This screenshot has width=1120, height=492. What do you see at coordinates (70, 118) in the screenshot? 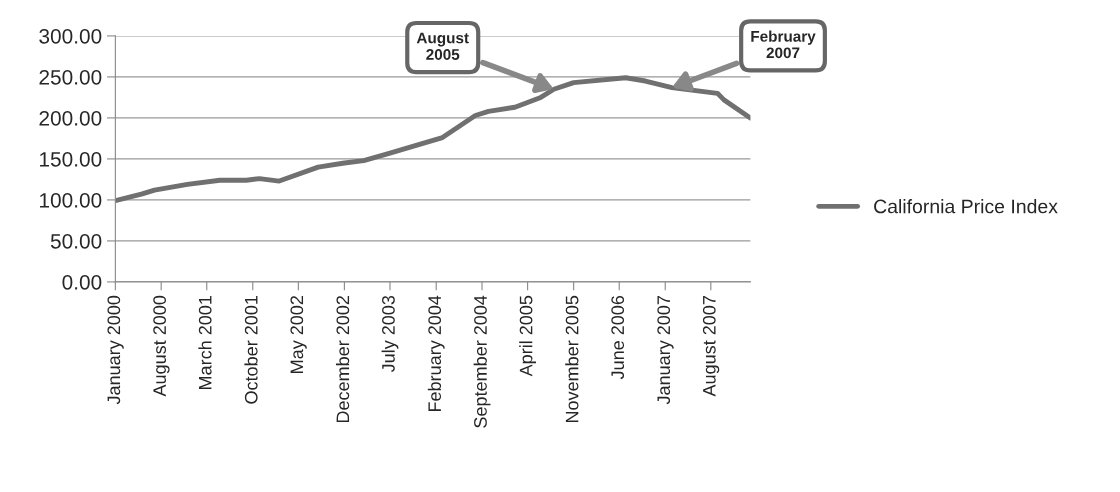
I see `y-tick-label: 200.00` at bounding box center [70, 118].